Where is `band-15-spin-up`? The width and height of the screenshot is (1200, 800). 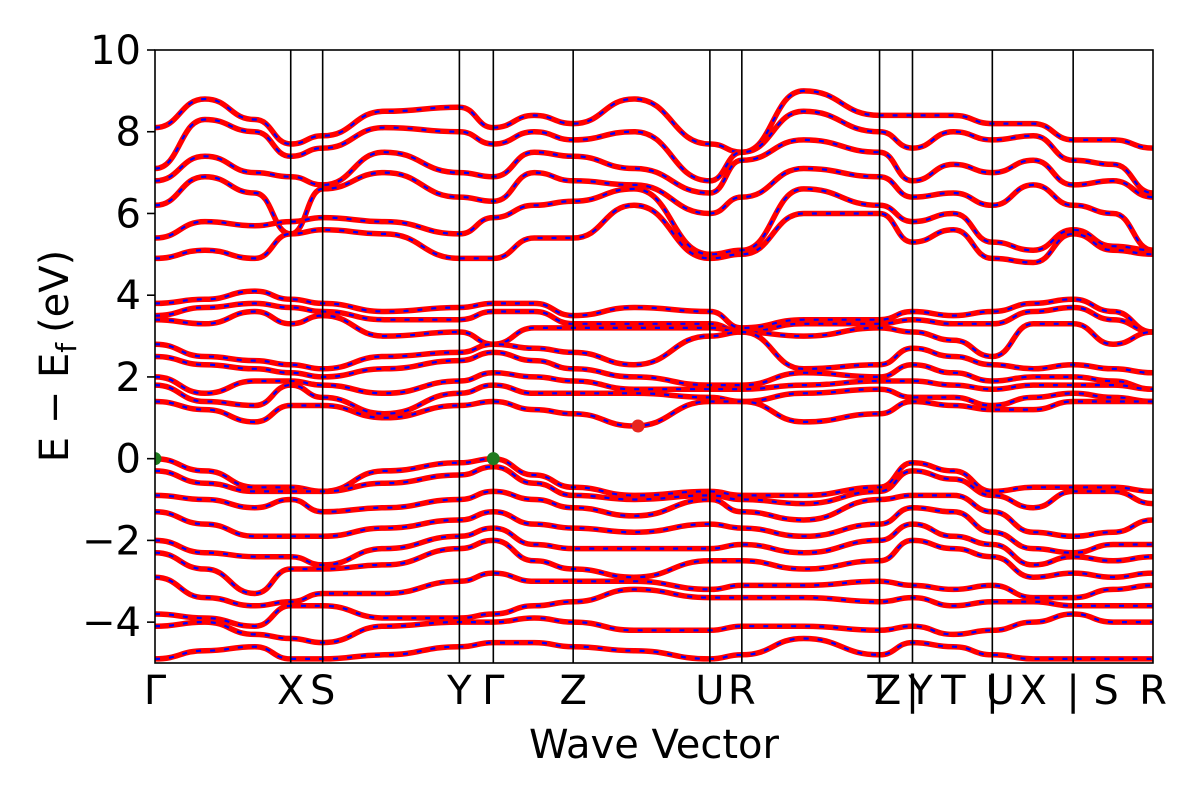 band-15-spin-up is located at coordinates (654, 487).